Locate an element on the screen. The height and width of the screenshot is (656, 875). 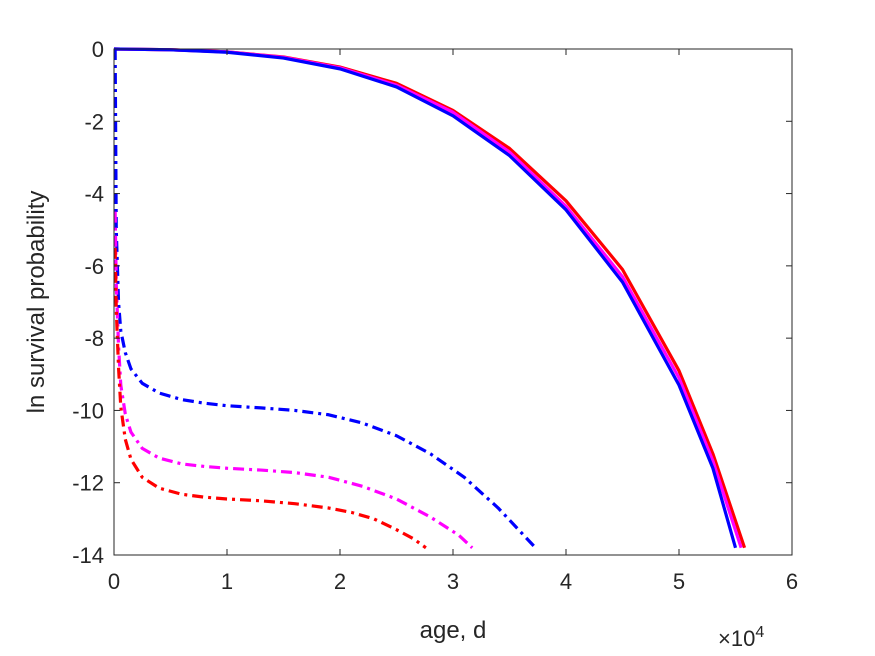
x-tick-label: 3 is located at coordinates (453, 581).